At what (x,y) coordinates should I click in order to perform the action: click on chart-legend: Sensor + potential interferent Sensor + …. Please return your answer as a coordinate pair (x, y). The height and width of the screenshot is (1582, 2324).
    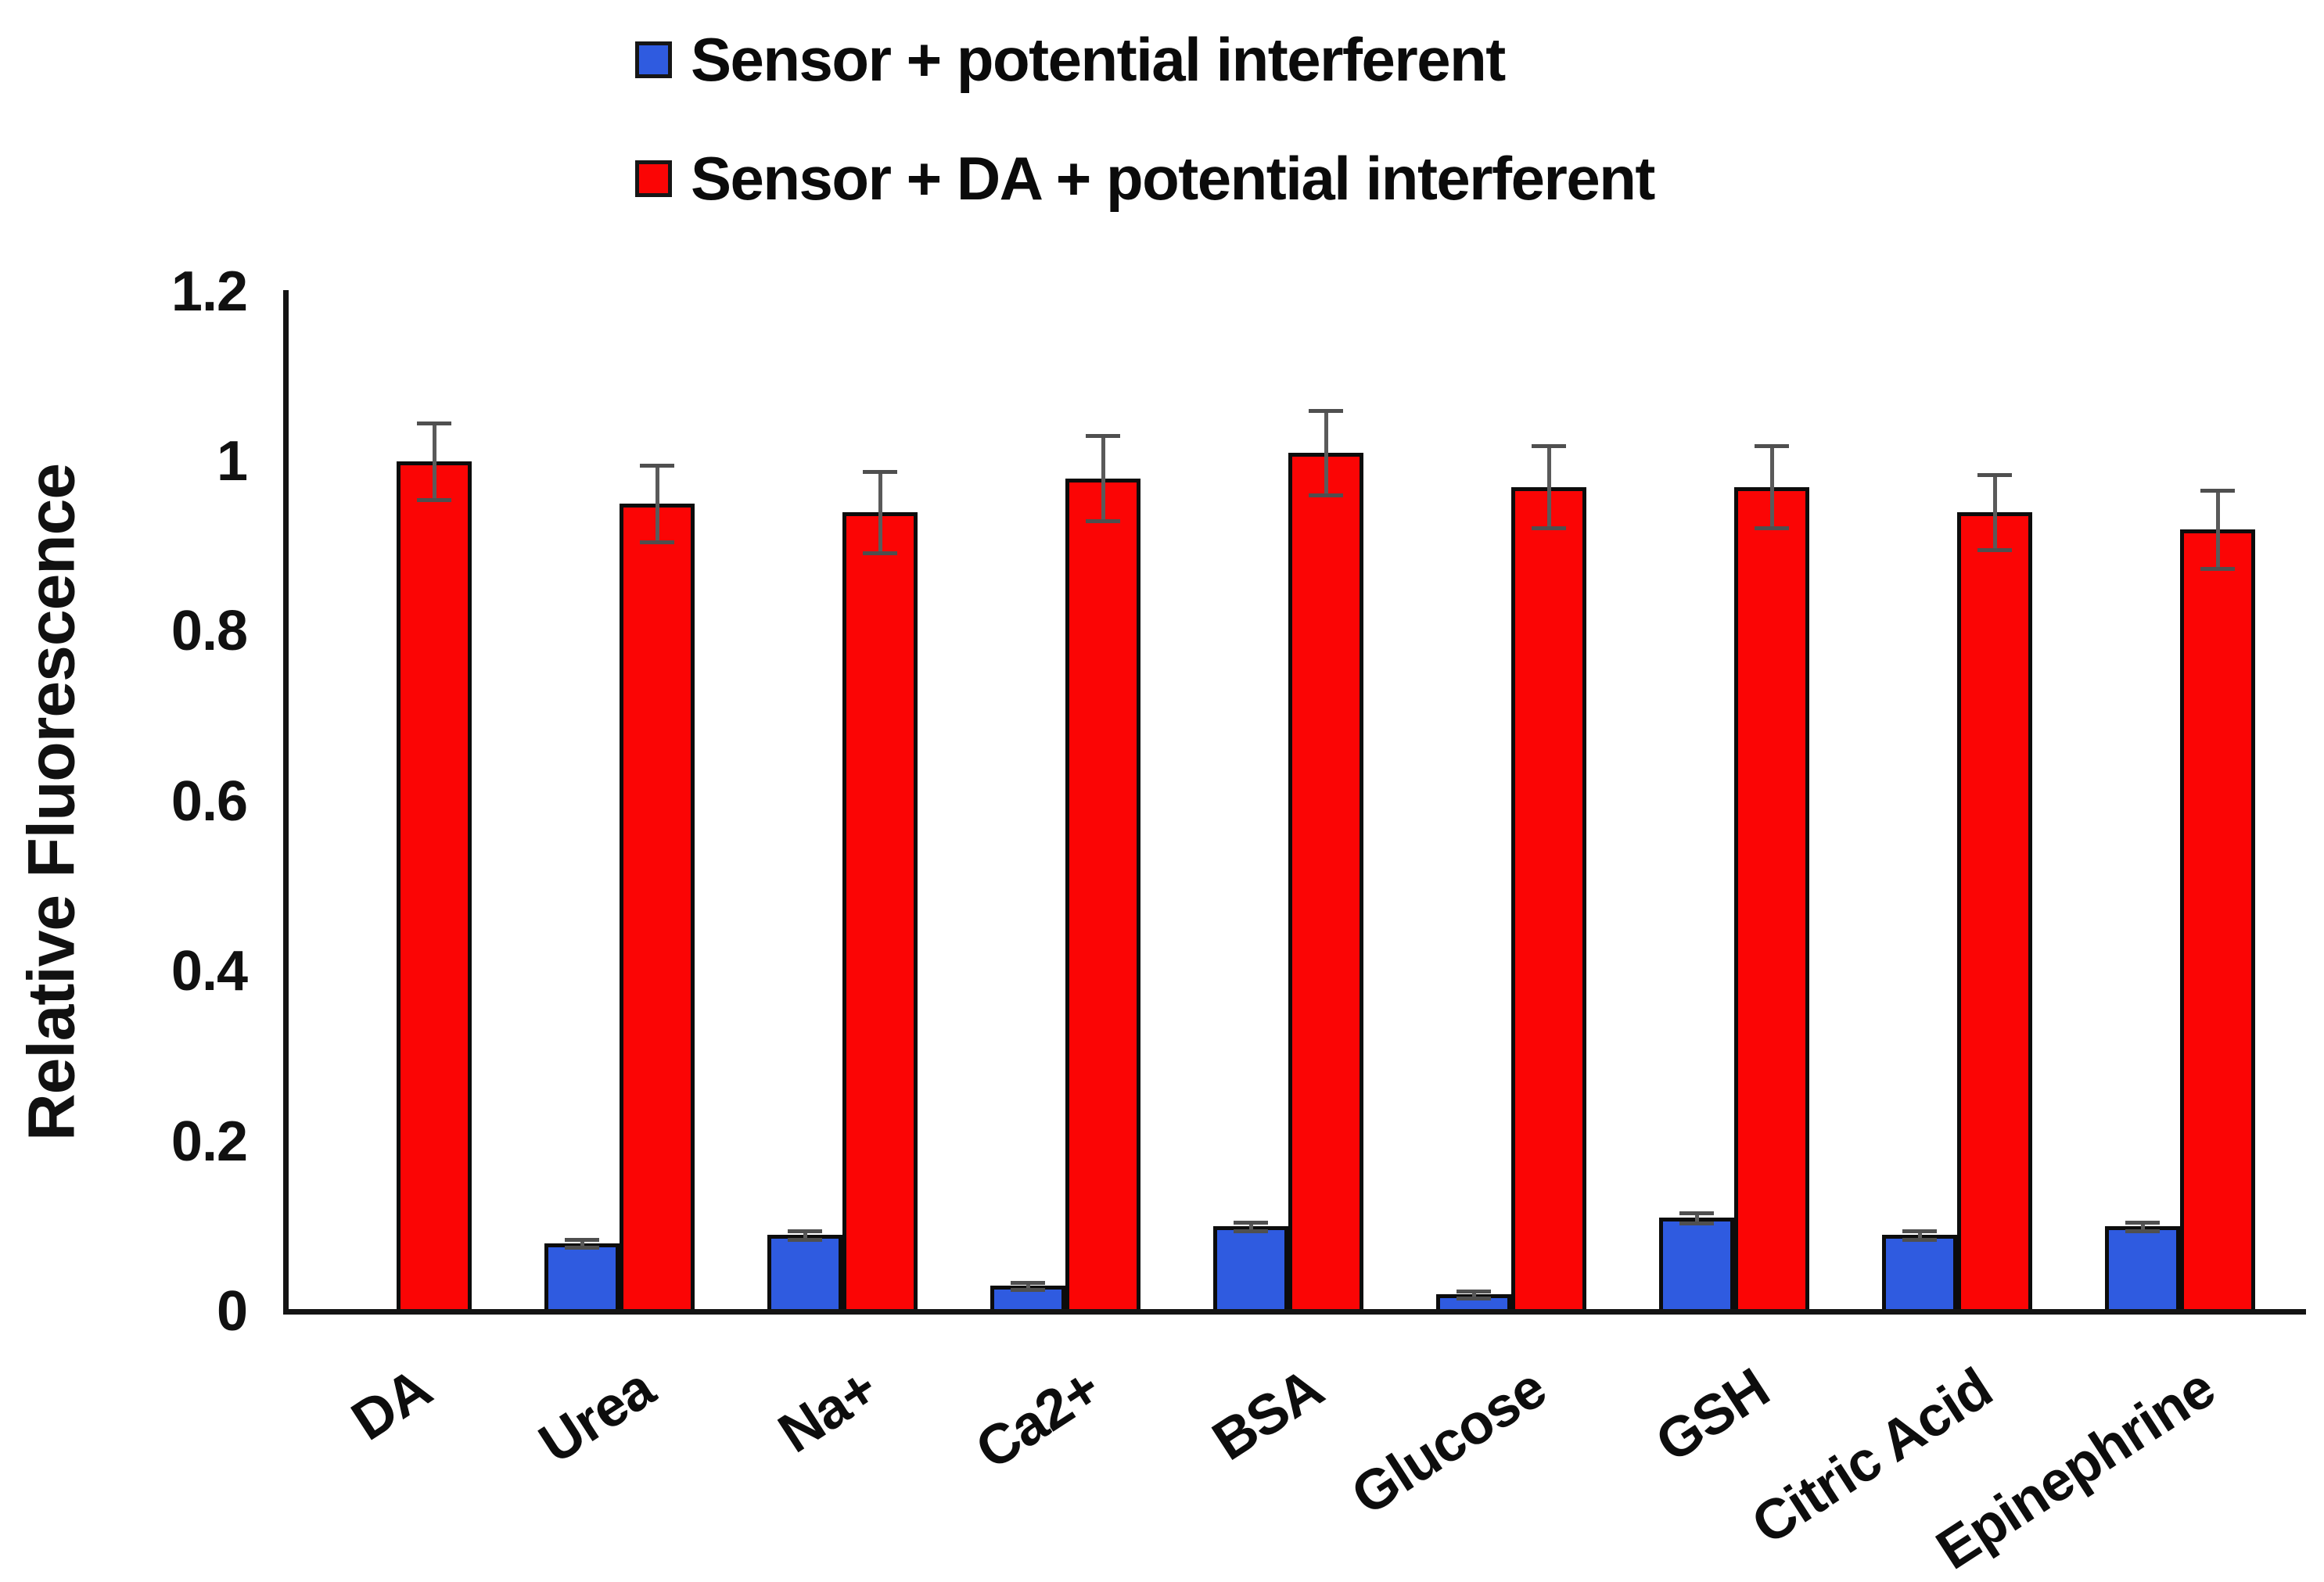
    Looking at the image, I should click on (1145, 141).